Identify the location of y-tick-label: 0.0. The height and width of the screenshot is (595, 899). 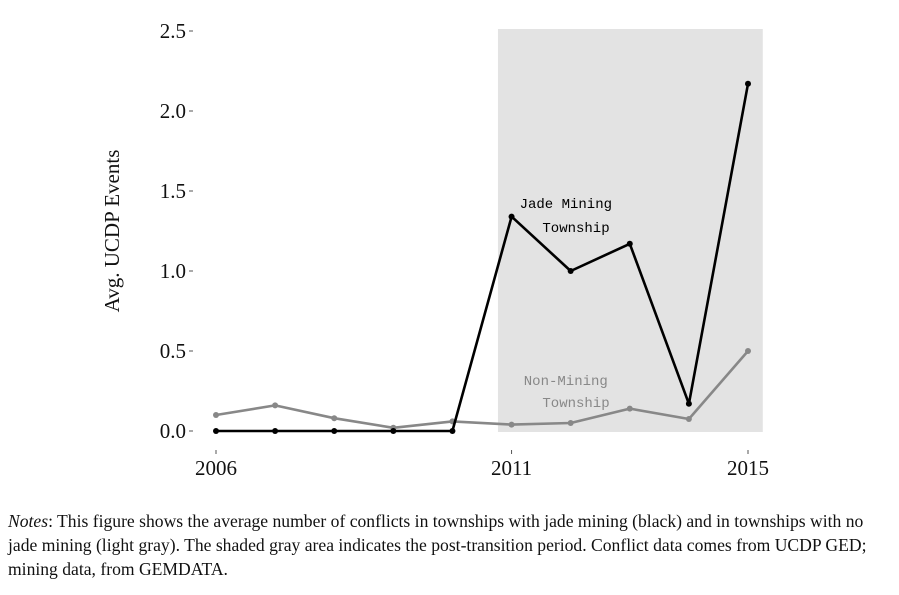
(173, 431).